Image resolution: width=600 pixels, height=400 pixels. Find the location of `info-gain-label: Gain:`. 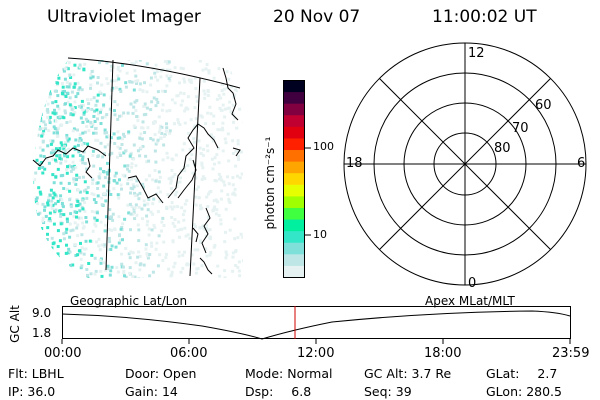

info-gain-label: Gain: is located at coordinates (141, 391).